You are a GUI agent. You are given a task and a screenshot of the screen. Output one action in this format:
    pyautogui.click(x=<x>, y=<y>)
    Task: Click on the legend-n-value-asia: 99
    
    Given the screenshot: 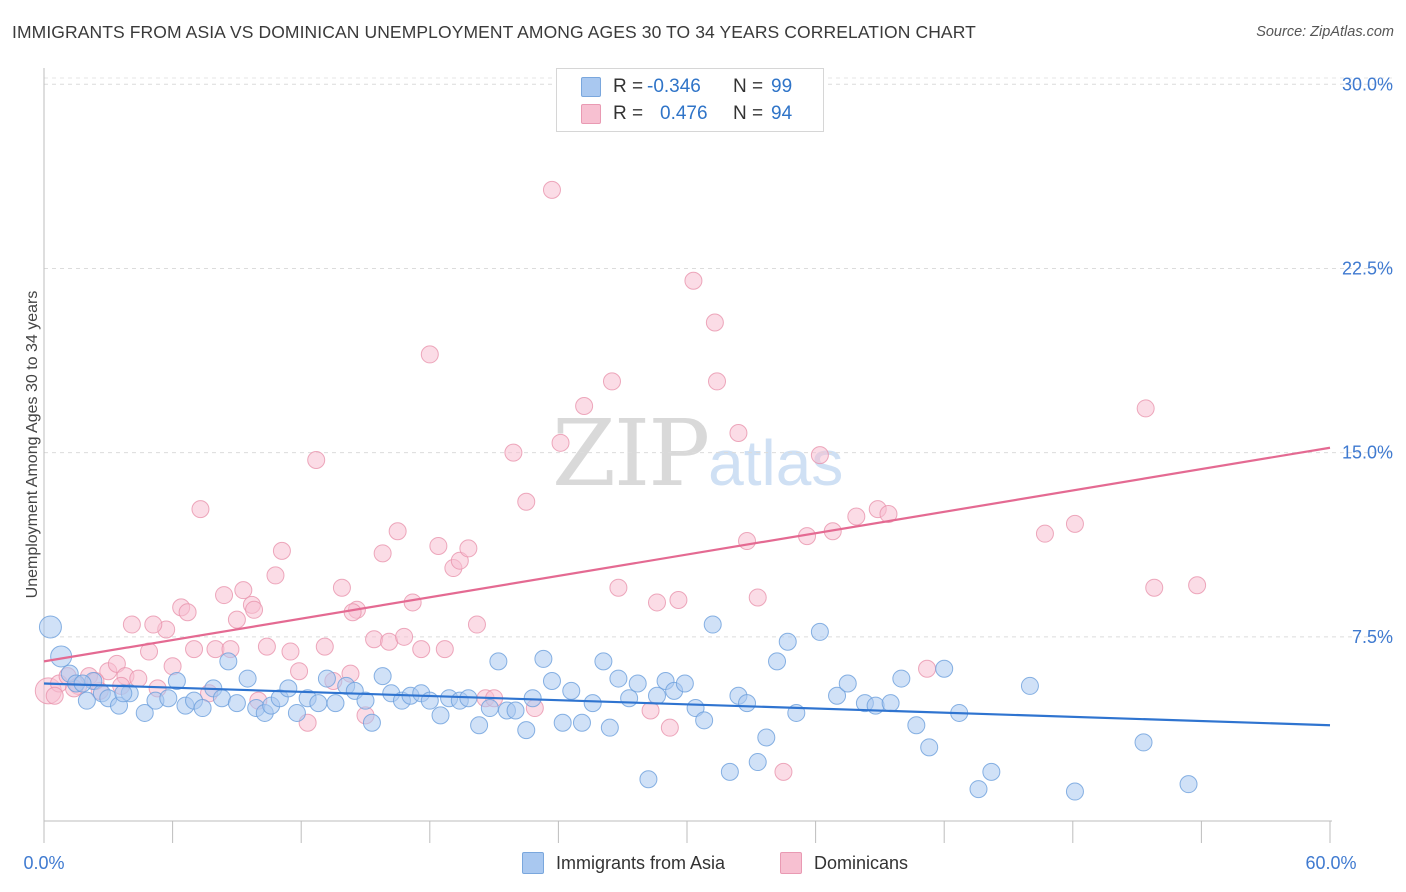 What is the action you would take?
    pyautogui.click(x=782, y=86)
    